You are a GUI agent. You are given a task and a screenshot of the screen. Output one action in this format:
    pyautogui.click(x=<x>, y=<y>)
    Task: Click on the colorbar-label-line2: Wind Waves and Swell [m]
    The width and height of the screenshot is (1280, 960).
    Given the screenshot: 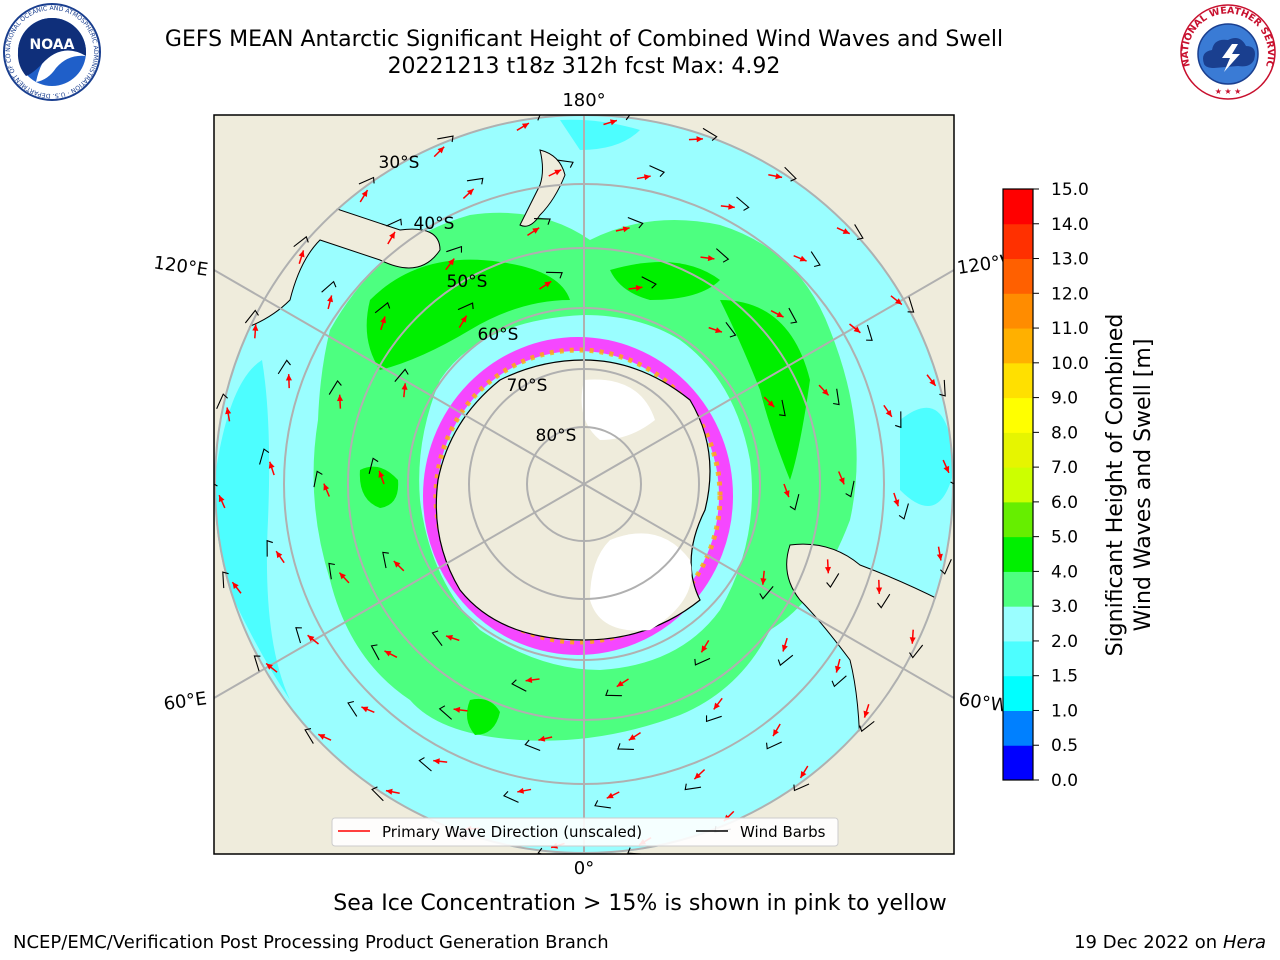 What is the action you would take?
    pyautogui.click(x=1143, y=485)
    